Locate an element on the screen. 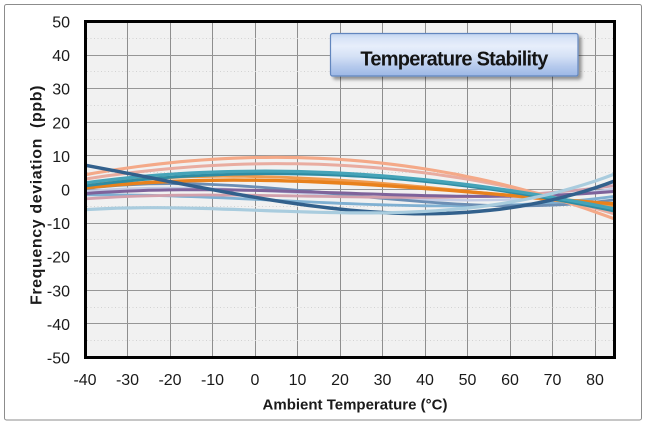 The height and width of the screenshot is (425, 646). svg-text: 60 is located at coordinates (510, 380).